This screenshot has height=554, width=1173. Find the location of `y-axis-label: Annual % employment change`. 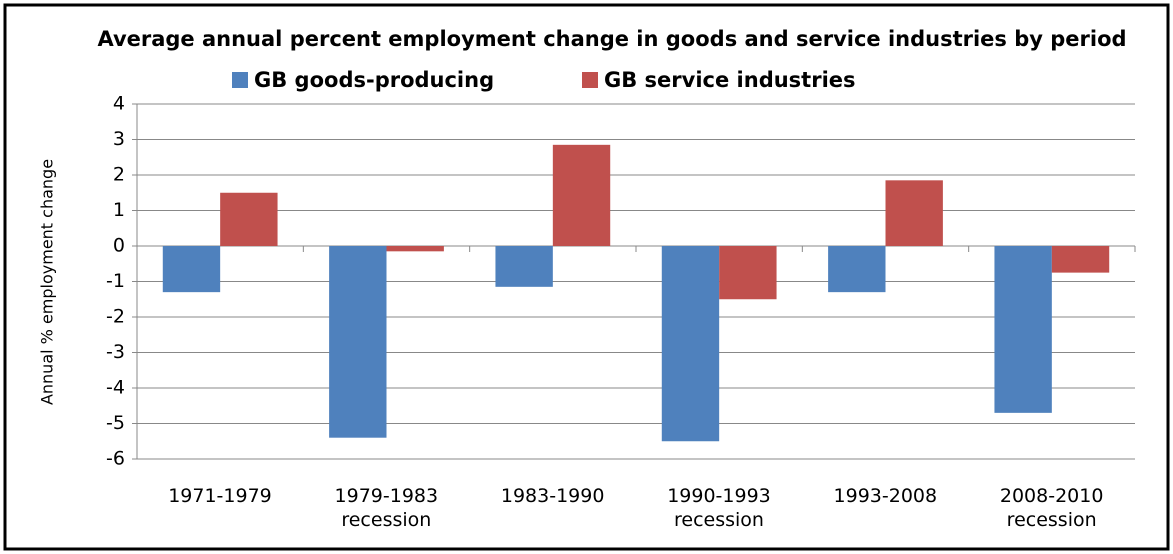

y-axis-label: Annual % employment change is located at coordinates (47, 282).